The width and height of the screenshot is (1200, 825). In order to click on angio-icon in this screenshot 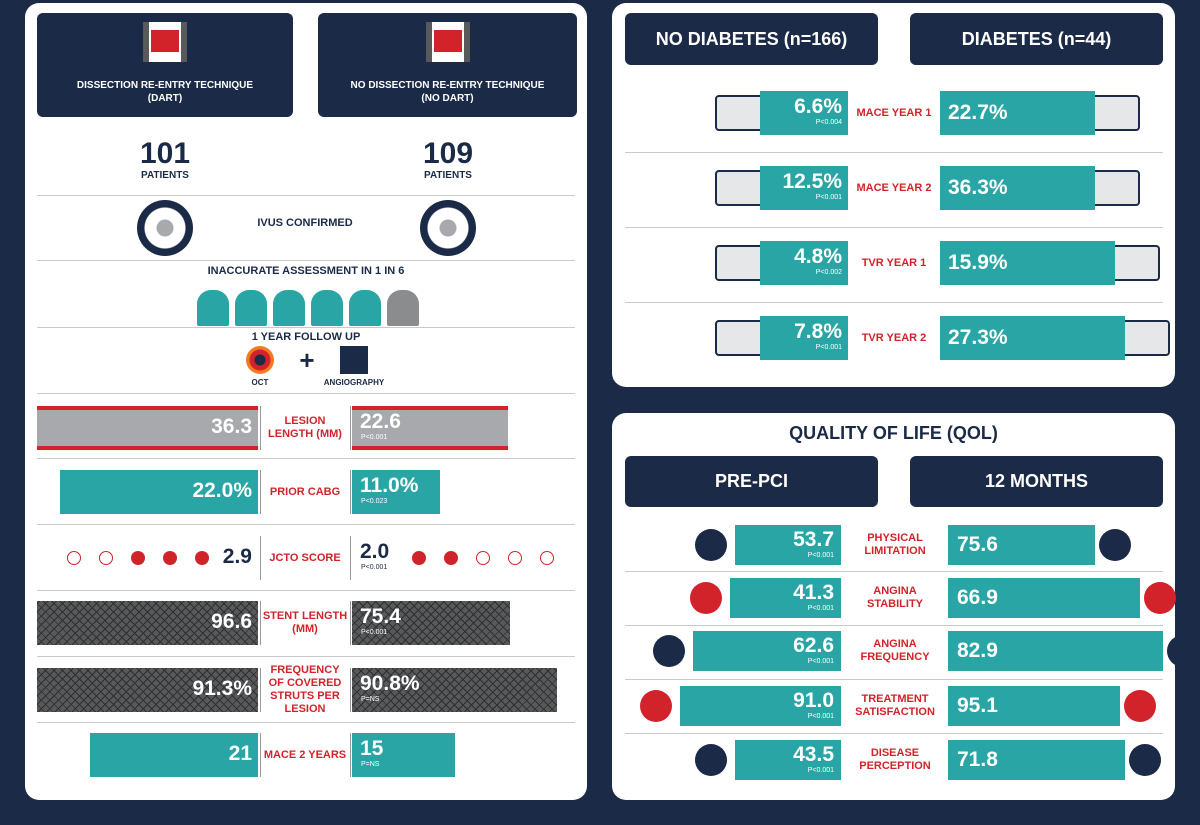, I will do `click(354, 360)`.